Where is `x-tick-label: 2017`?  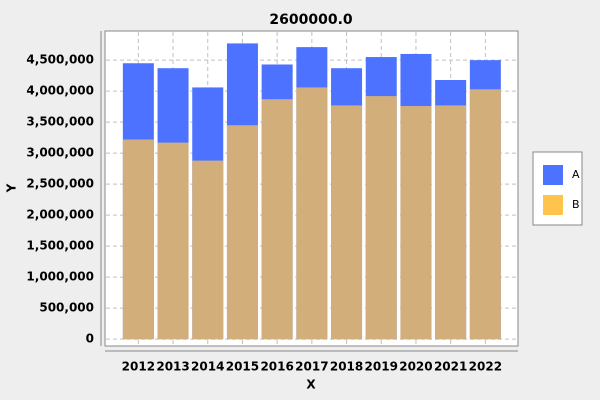
x-tick-label: 2017 is located at coordinates (311, 367).